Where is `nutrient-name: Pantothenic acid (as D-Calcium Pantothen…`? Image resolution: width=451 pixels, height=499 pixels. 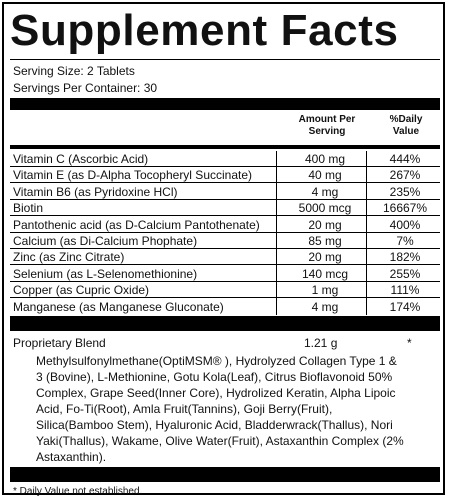
nutrient-name: Pantothenic acid (as D-Calcium Pantothen… is located at coordinates (136, 224).